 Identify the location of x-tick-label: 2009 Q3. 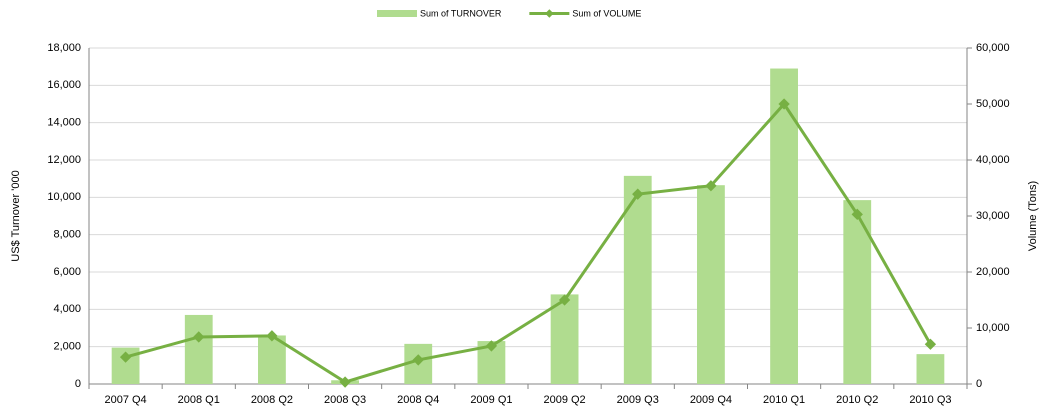
(638, 400).